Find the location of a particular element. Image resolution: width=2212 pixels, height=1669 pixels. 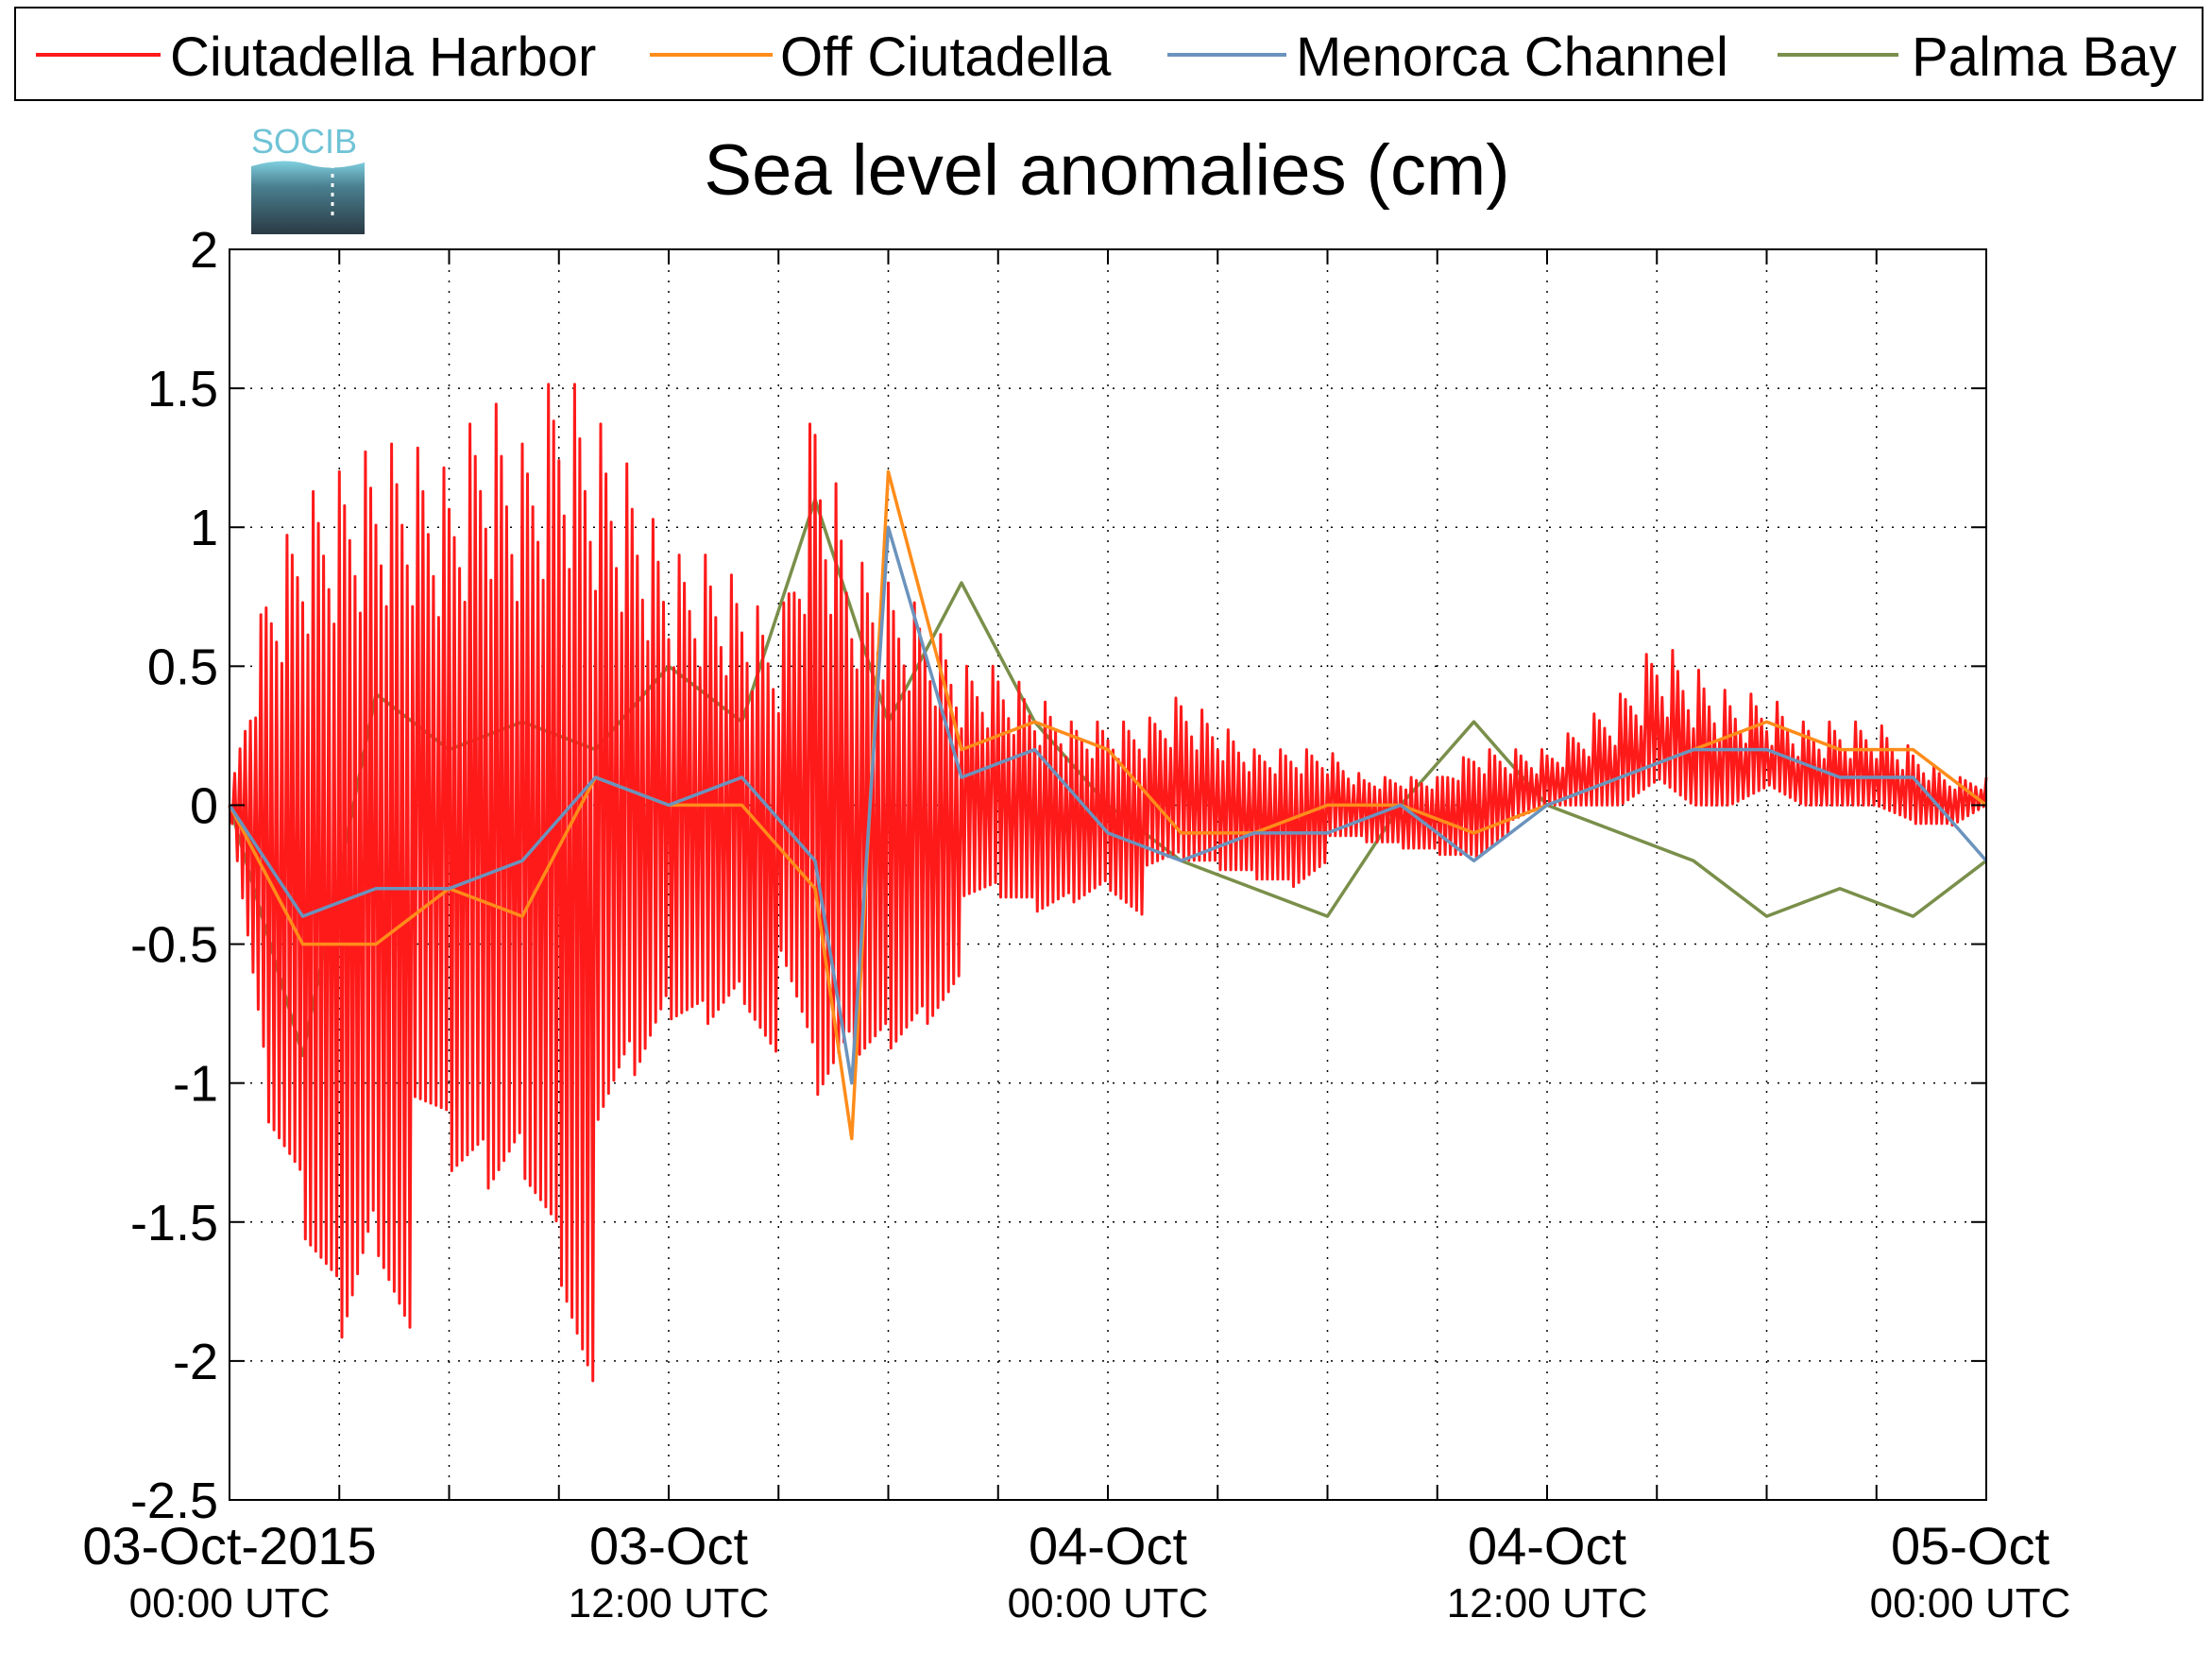

chart-title: Sea level anomalies (cm) is located at coordinates (1106, 171).